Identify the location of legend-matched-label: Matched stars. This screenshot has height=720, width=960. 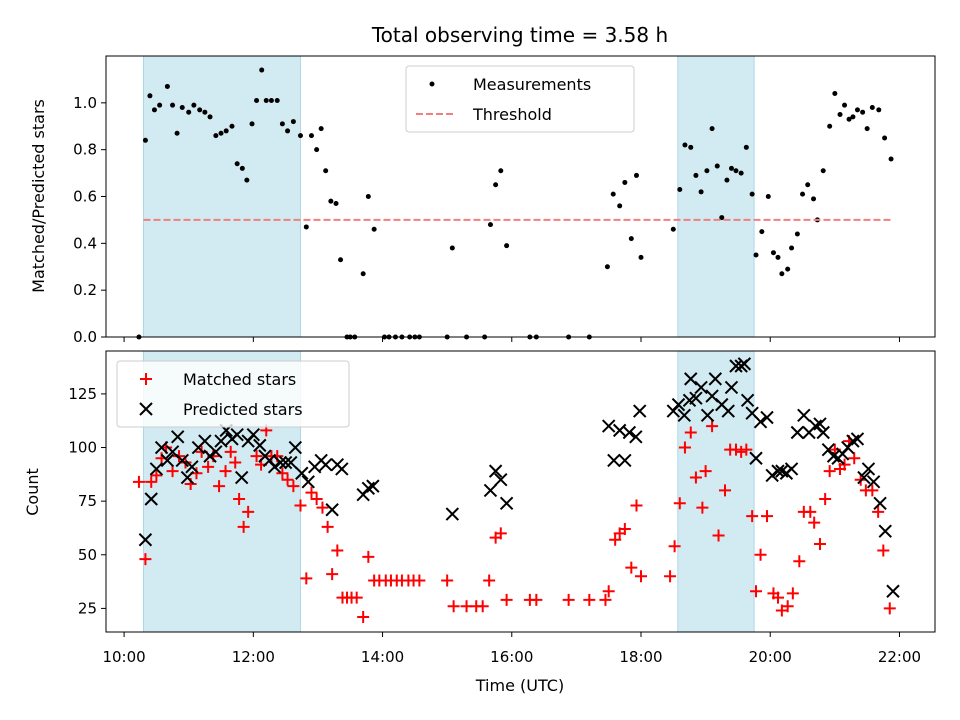
(239, 379).